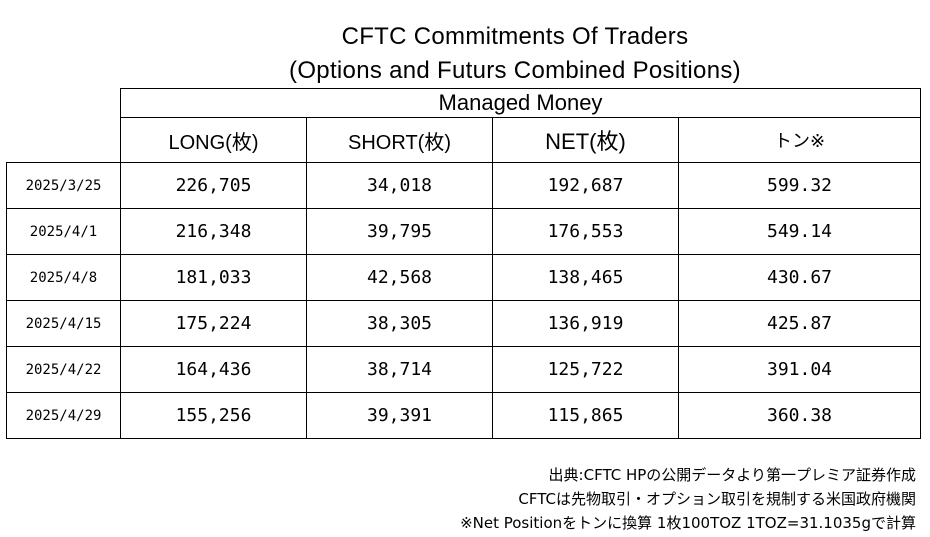 This screenshot has height=537, width=930. I want to click on row-date: 2025/4/15, so click(63, 323).